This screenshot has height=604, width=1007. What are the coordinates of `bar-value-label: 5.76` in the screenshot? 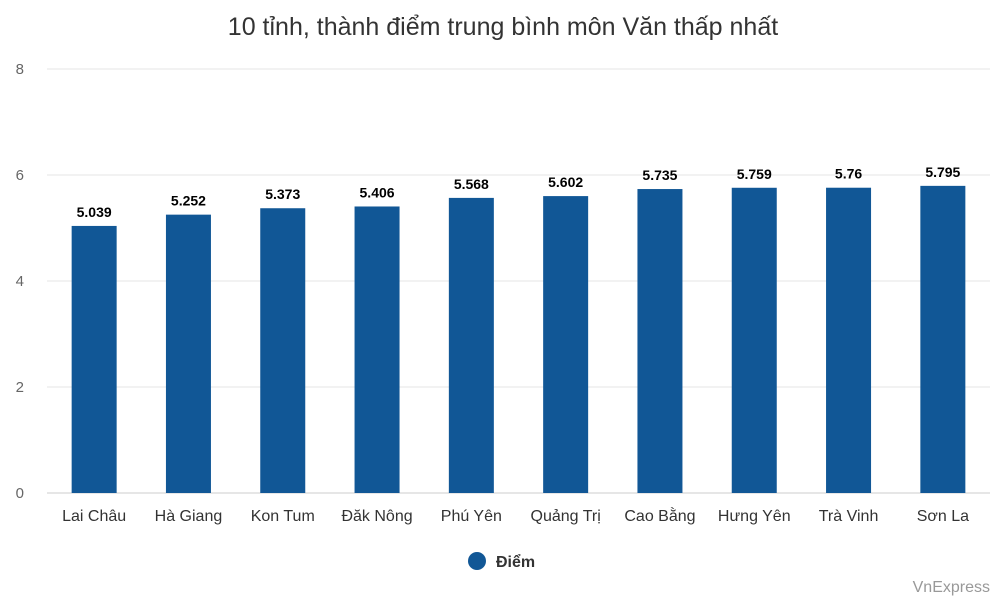 It's located at (848, 174).